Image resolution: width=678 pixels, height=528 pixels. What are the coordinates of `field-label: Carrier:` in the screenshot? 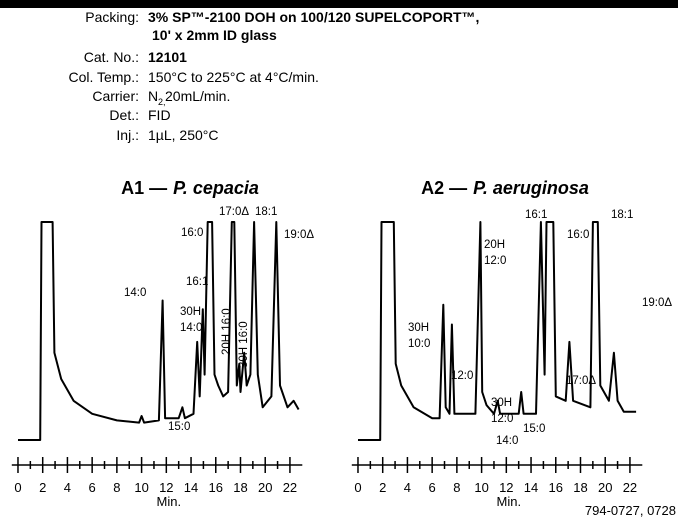 It's located at (115, 96).